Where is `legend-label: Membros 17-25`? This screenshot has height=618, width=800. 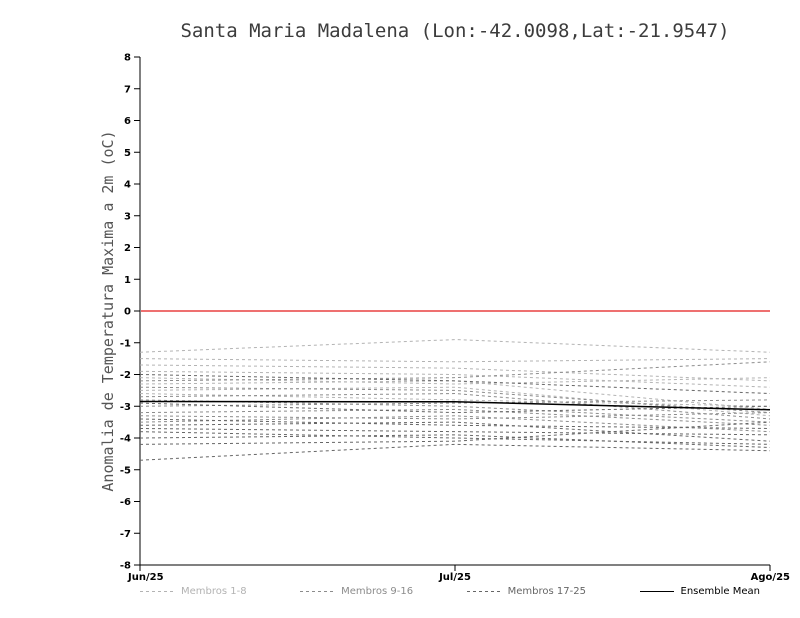
legend-label: Membros 17-25 is located at coordinates (546, 591).